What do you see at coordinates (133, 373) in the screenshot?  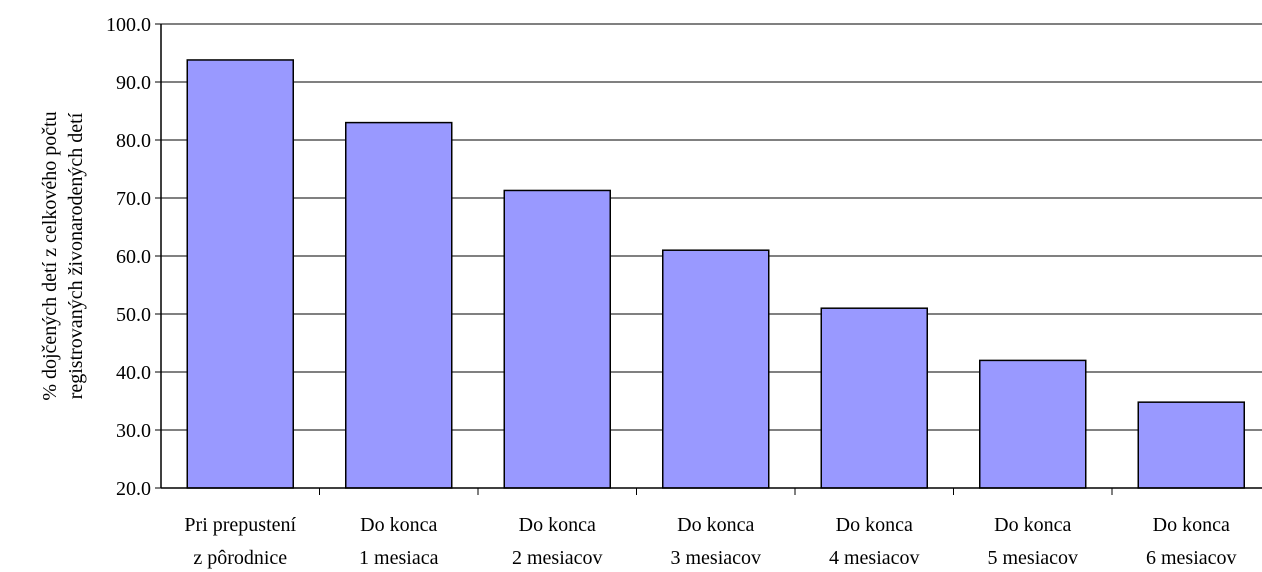 I see `y-tick-label: 40.0` at bounding box center [133, 373].